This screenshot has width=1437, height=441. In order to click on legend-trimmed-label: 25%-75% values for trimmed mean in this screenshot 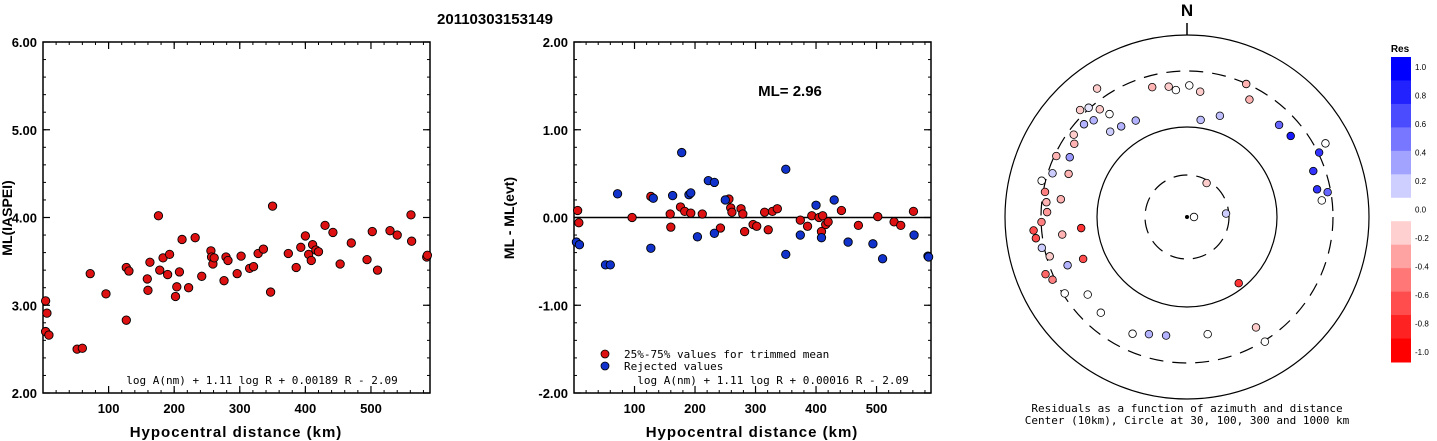, I will do `click(726, 354)`.